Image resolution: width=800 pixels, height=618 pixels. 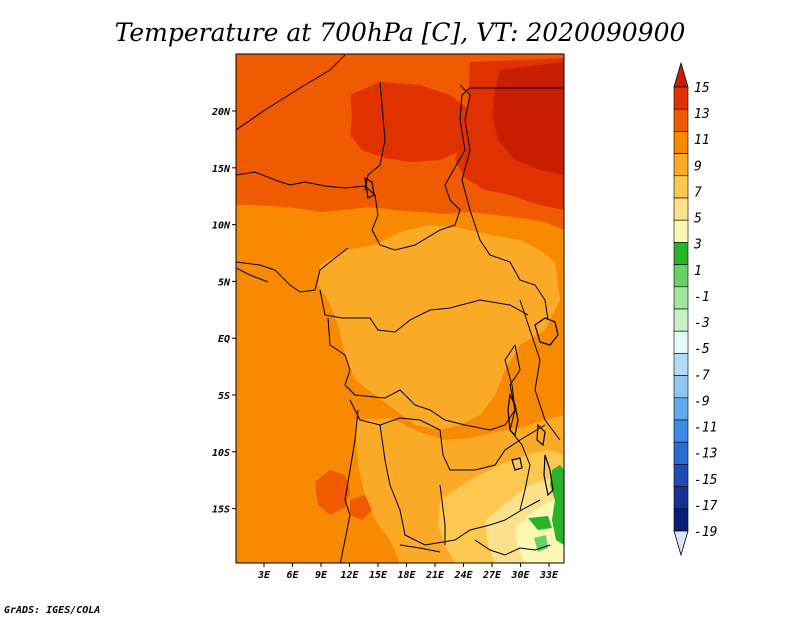 I want to click on x-tick-label: 9E, so click(x=321, y=575).